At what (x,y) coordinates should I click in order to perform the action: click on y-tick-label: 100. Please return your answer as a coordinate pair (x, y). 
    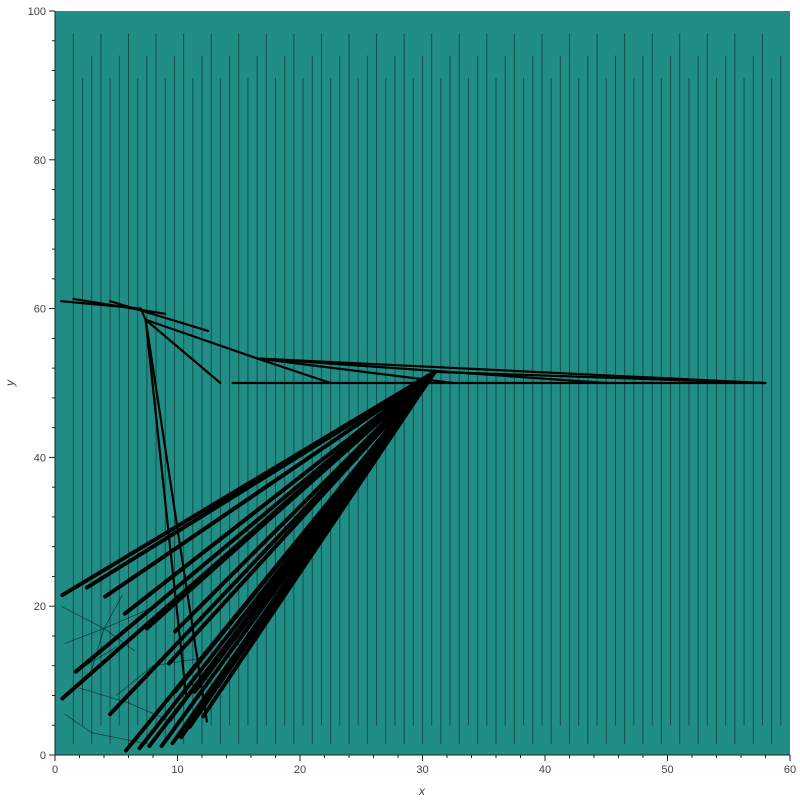
    Looking at the image, I should click on (37, 12).